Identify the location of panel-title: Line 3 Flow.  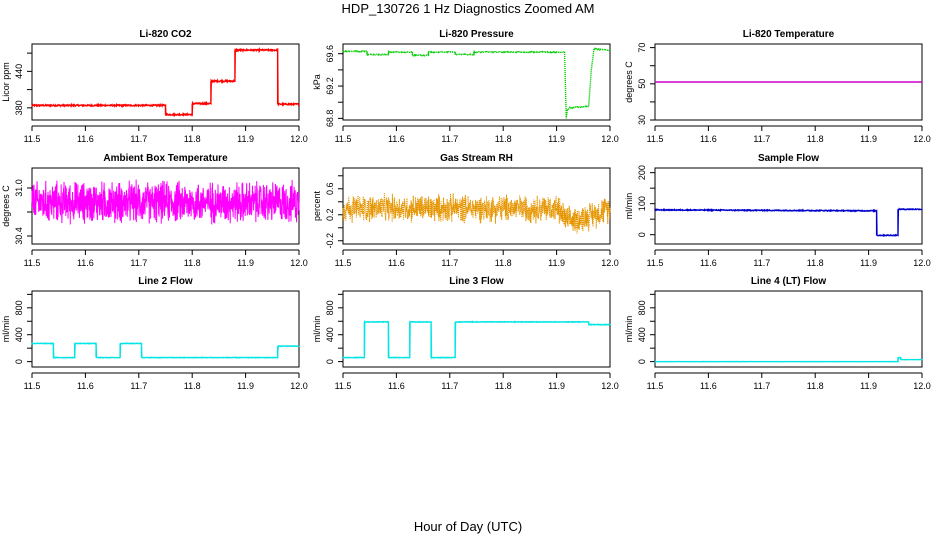
(476, 281).